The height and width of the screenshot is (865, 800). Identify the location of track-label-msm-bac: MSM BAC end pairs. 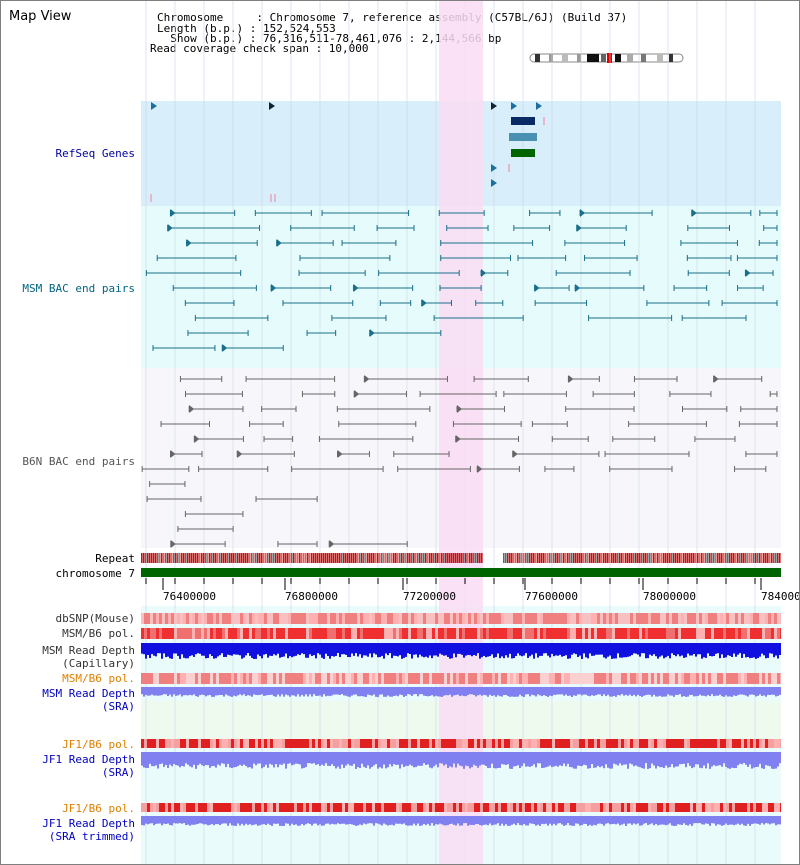
(78, 288).